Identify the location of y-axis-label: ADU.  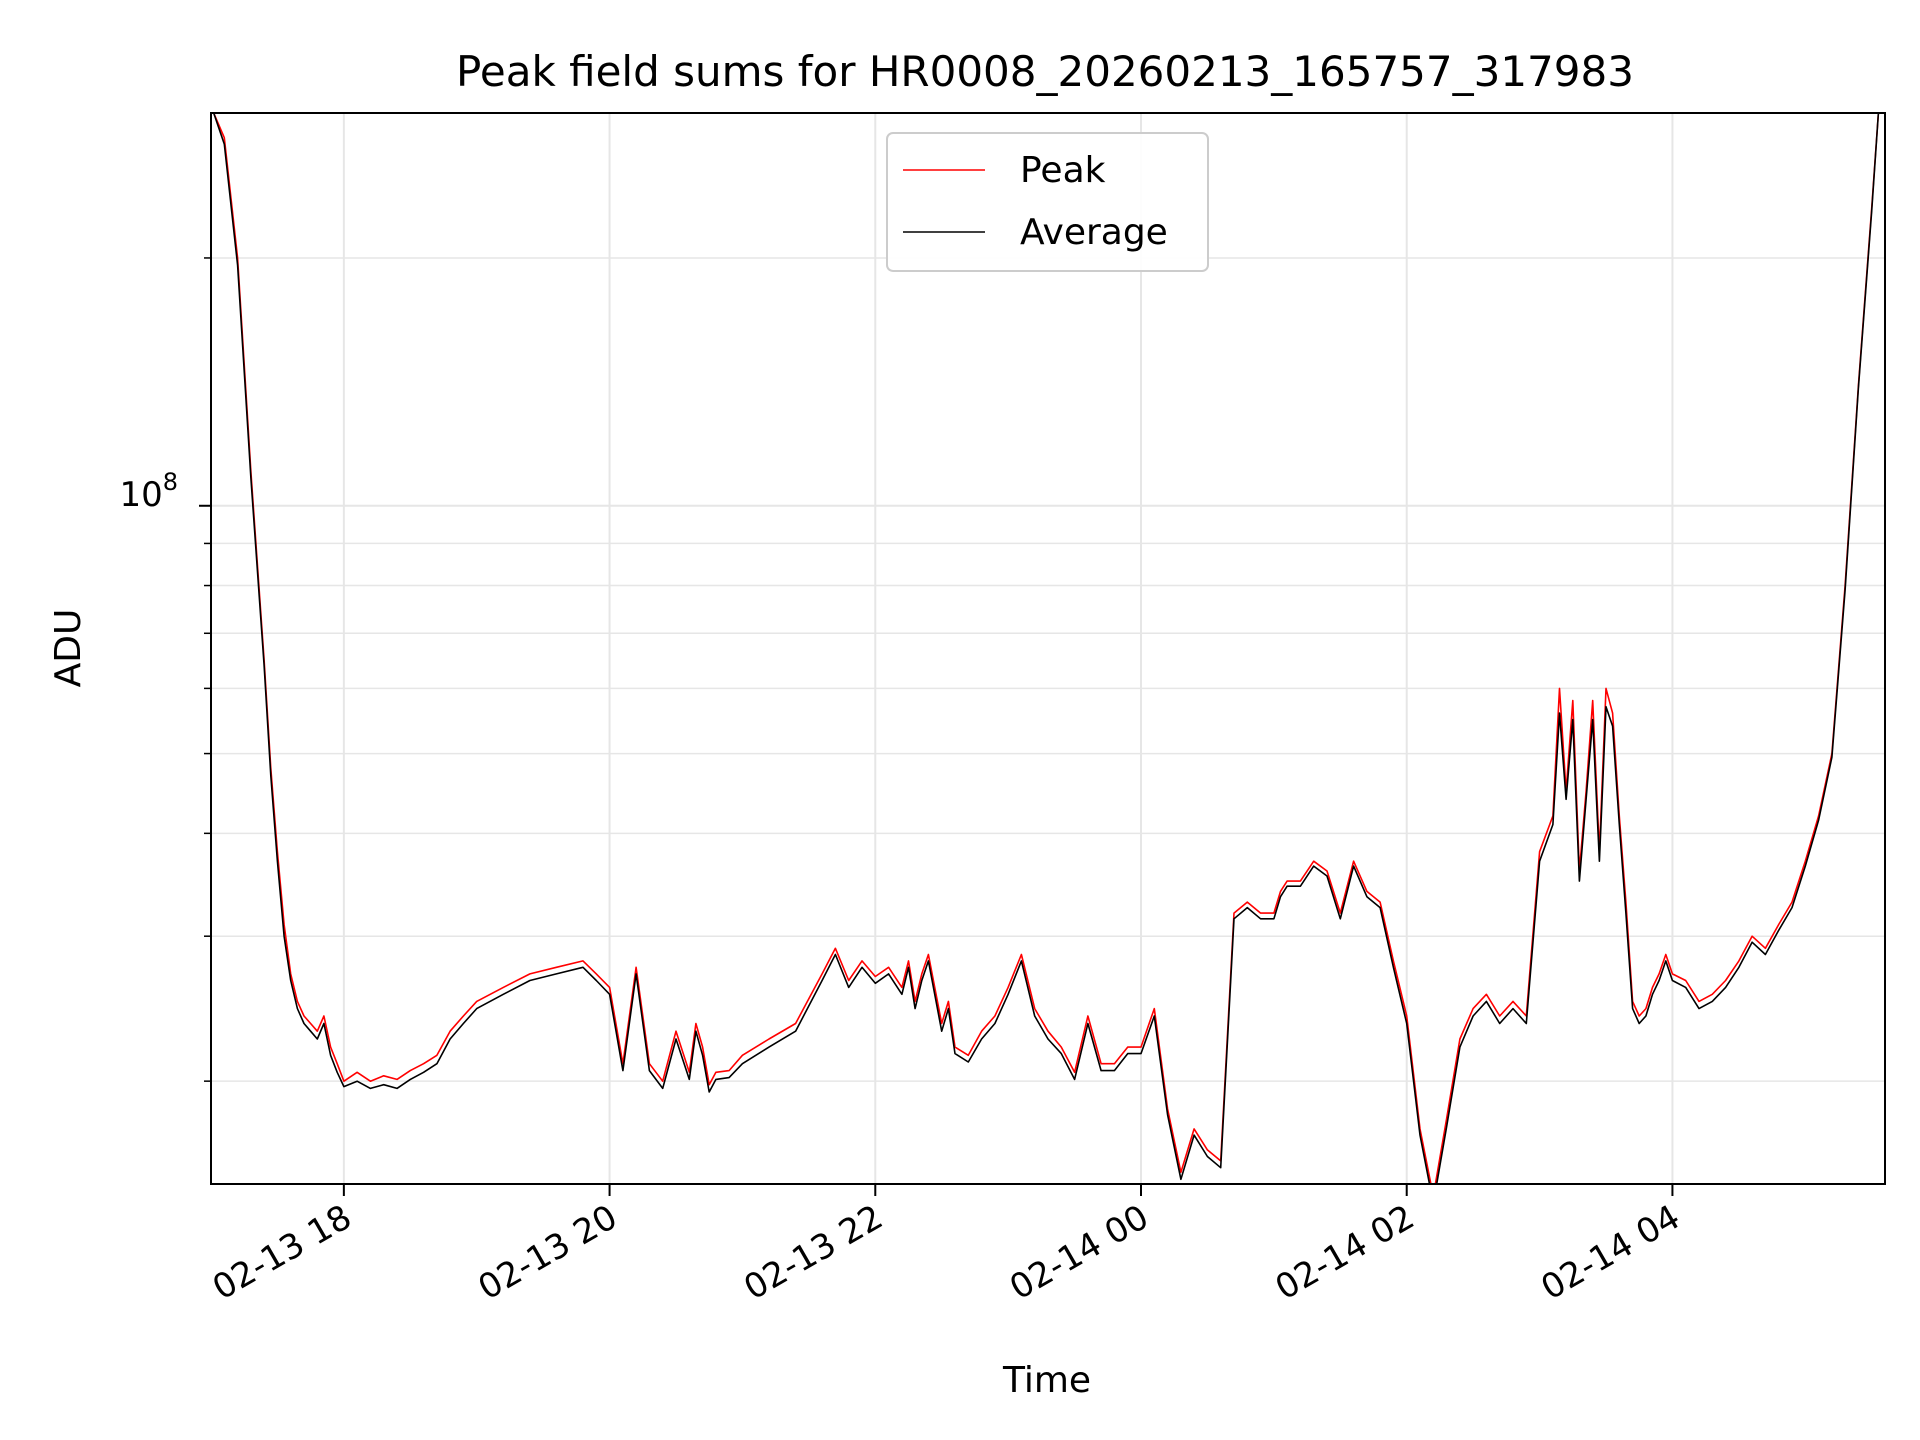
(68, 648).